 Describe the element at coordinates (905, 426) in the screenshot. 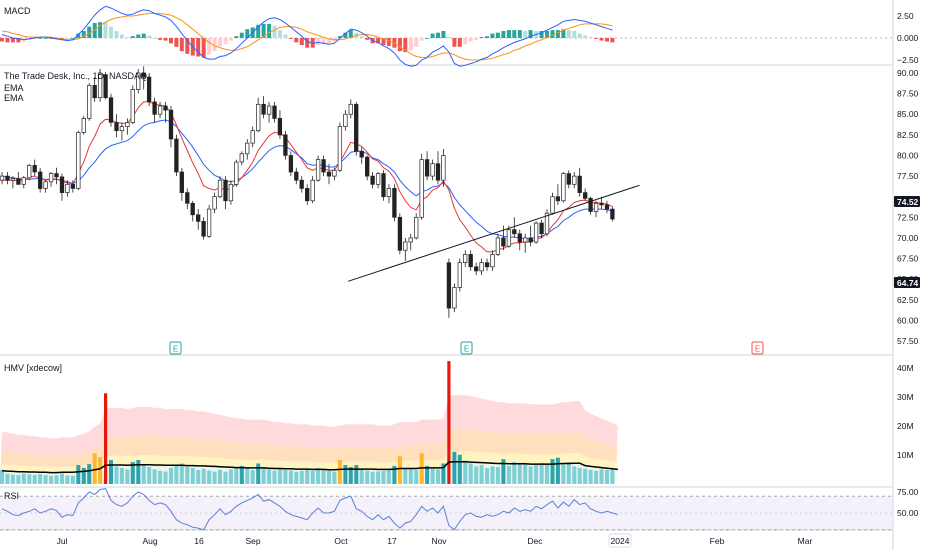

I see `hmv-tick: 20M` at that location.